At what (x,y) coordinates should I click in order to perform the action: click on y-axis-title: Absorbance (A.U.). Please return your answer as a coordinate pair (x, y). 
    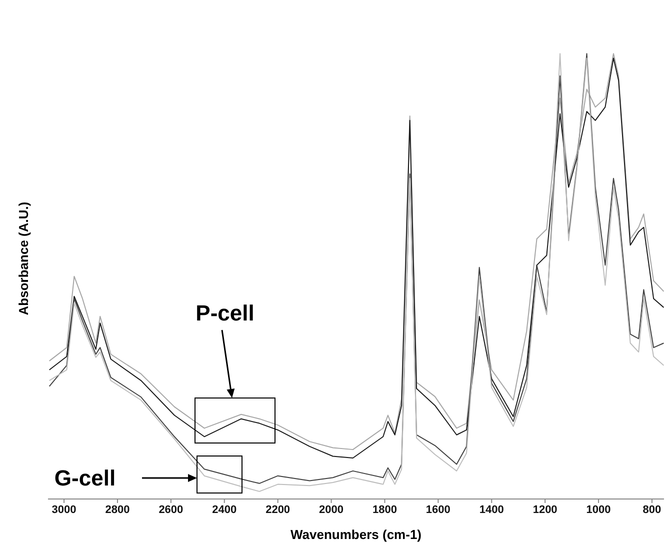
    Looking at the image, I should click on (24, 259).